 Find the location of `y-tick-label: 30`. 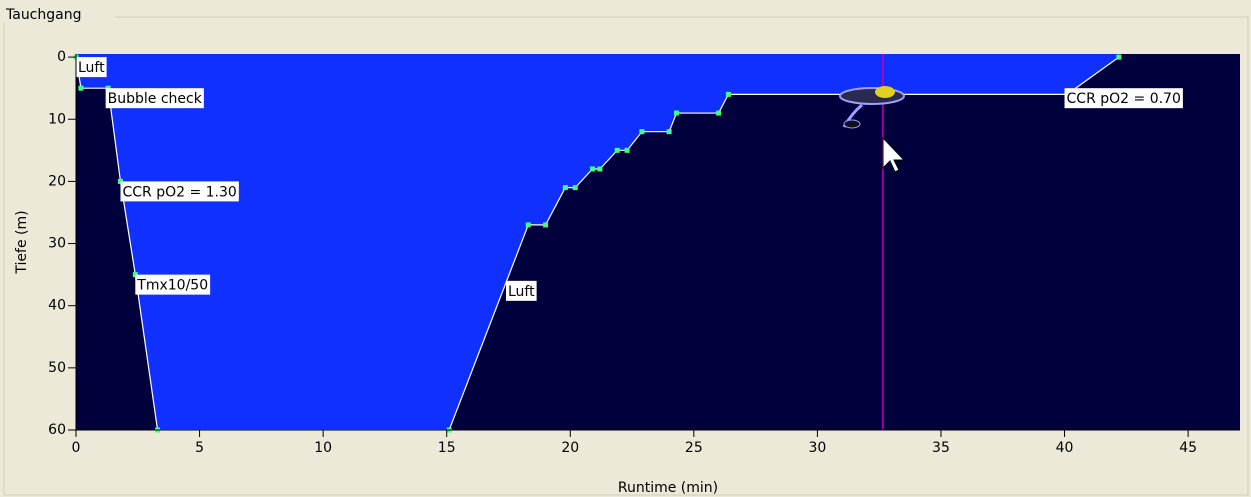

y-tick-label: 30 is located at coordinates (57, 244).